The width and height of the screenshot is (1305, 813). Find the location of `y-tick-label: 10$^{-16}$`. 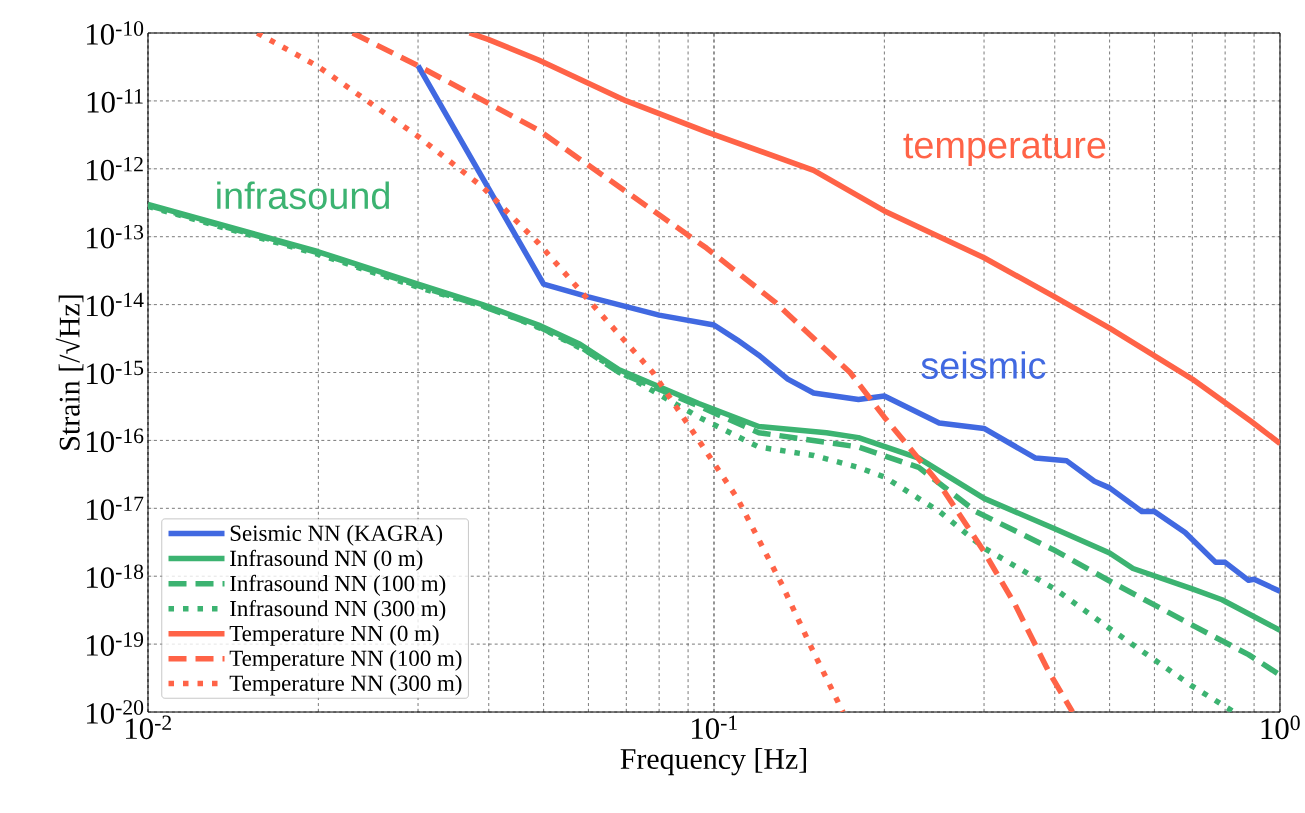

y-tick-label: 10$^{-16}$ is located at coordinates (115, 440).